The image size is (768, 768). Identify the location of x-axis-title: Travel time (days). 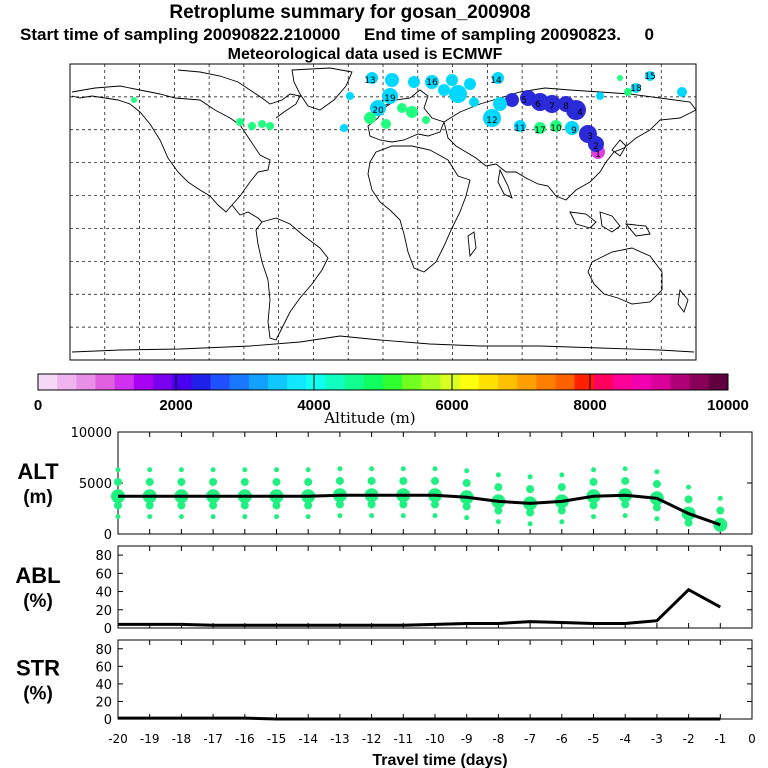
(439, 760).